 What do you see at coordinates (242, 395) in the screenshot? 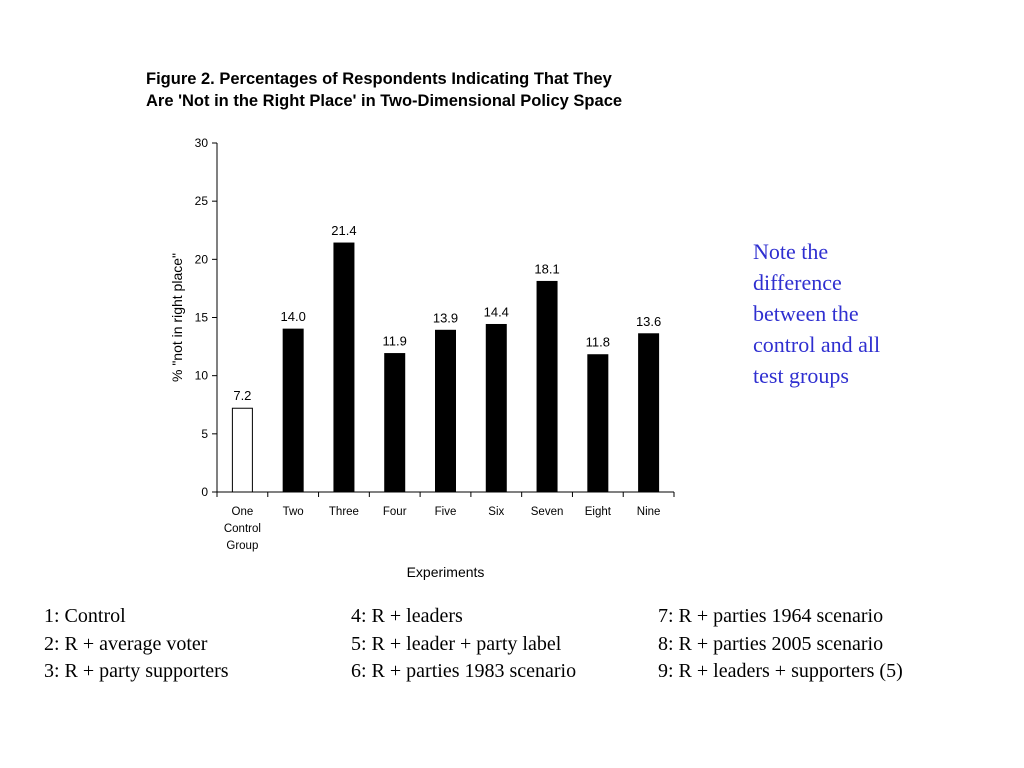
I see `data-label: 7.2` at bounding box center [242, 395].